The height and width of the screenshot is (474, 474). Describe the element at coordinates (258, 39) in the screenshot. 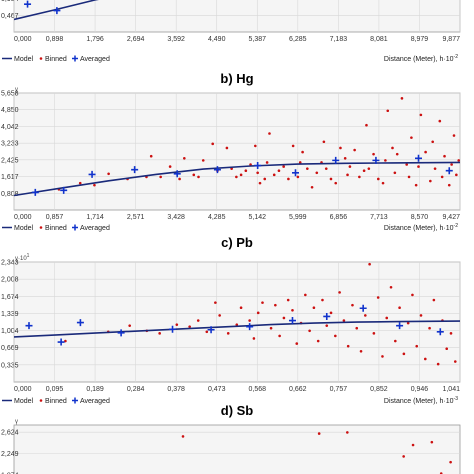

I see `x-tick-label: 5,387` at that location.